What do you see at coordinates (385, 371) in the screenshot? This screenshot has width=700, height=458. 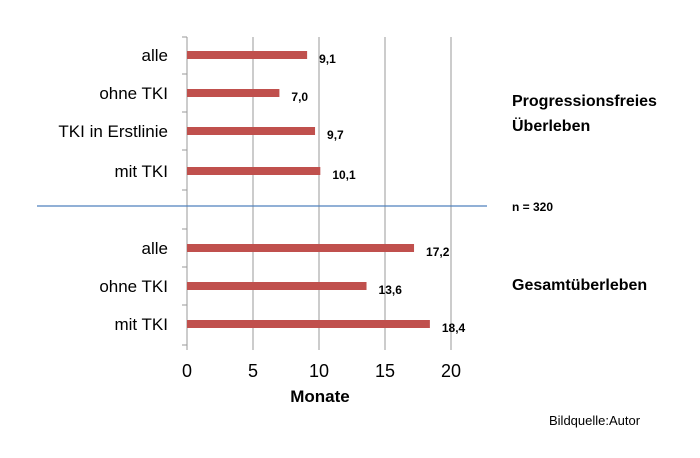 I see `x-tick-label: 15` at bounding box center [385, 371].